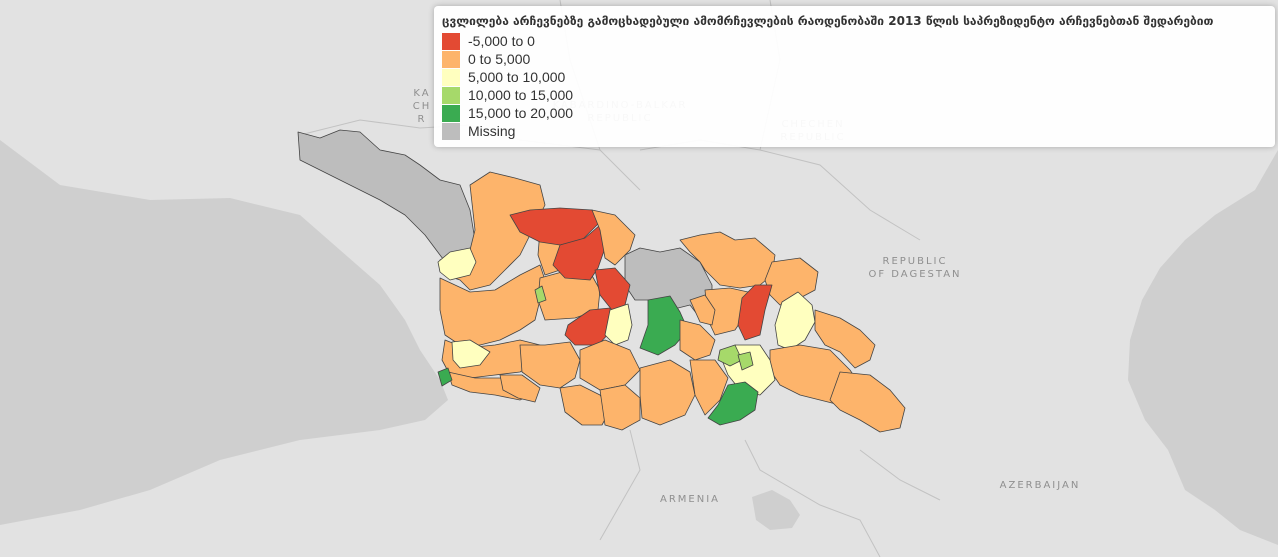 Image resolution: width=1278 pixels, height=557 pixels. Describe the element at coordinates (588, 326) in the screenshot. I see `region-imereti-red` at that location.